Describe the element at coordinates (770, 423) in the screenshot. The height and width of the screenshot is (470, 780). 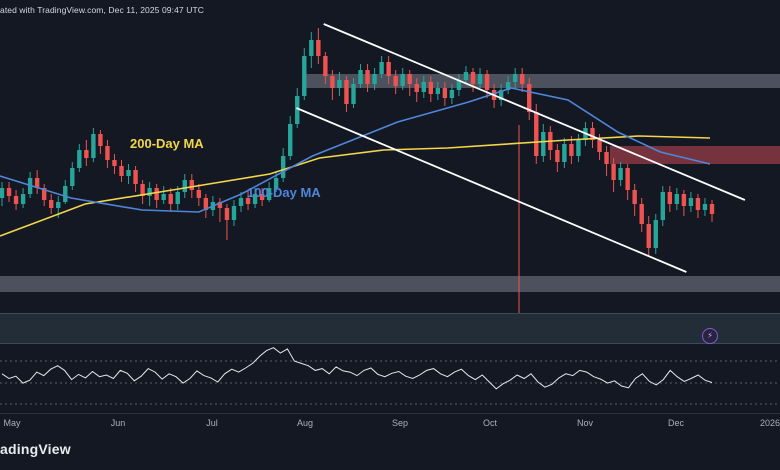
I see `x-tick-label: 2026` at that location.